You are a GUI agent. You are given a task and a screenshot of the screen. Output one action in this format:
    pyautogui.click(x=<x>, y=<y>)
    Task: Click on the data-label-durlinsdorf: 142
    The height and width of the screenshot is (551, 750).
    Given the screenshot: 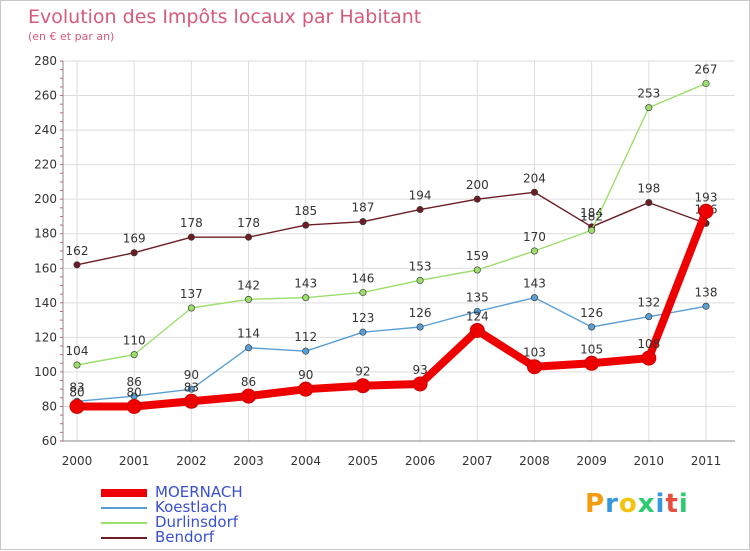 What is the action you would take?
    pyautogui.click(x=248, y=285)
    